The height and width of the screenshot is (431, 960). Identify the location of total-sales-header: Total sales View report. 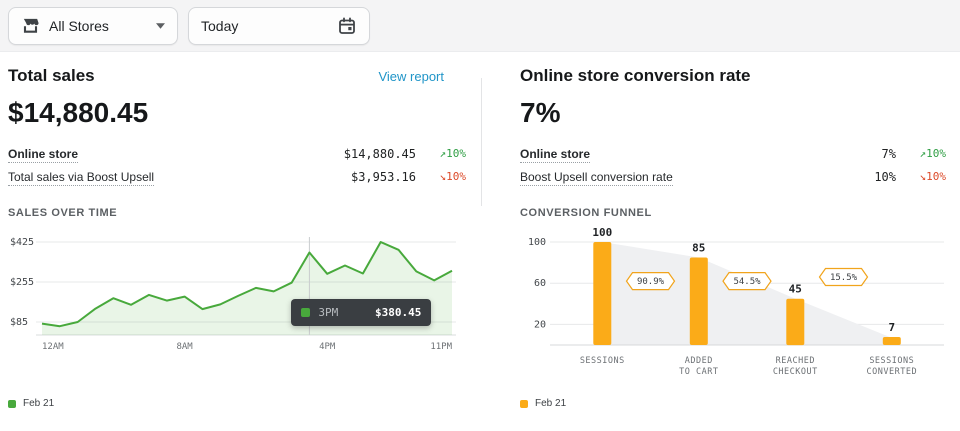
(237, 77).